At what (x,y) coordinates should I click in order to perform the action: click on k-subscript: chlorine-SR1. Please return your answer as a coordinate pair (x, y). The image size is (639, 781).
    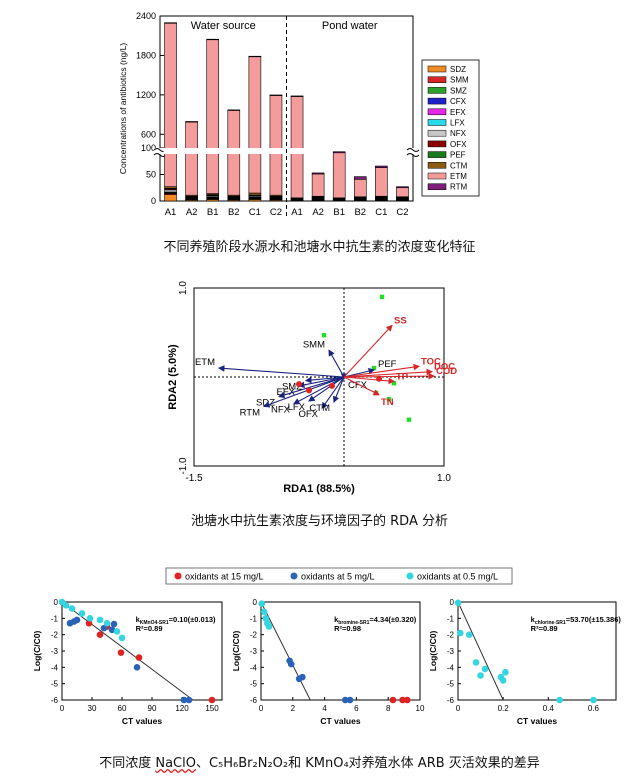
    Looking at the image, I should click on (550, 623).